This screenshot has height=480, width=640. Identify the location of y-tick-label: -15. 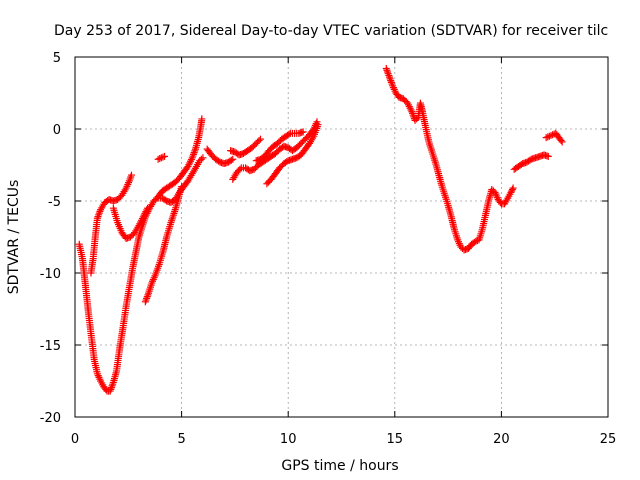
(50, 346).